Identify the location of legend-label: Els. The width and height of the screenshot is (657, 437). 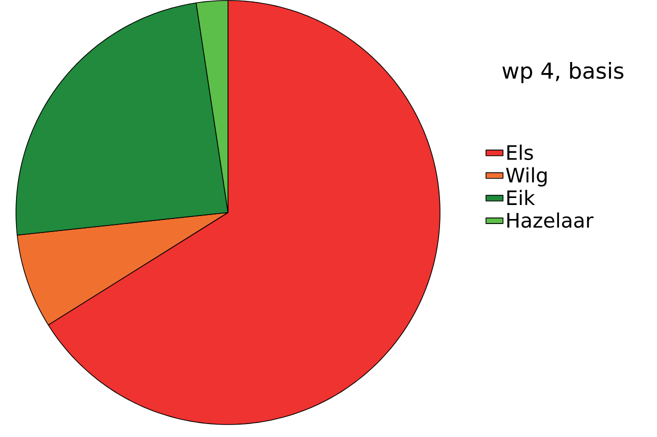
(520, 152).